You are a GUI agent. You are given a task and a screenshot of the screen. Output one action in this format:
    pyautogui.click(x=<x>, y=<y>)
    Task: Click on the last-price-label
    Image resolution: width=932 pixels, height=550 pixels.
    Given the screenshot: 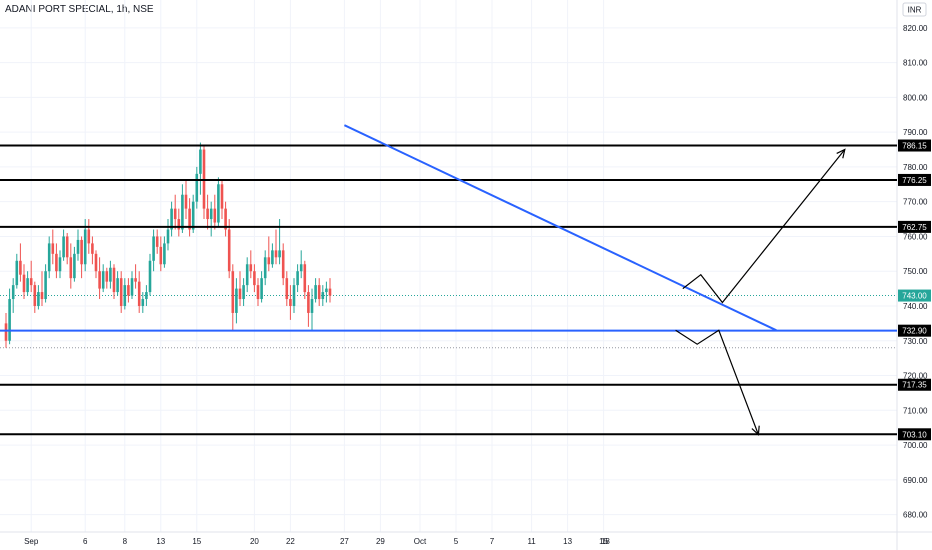 What is the action you would take?
    pyautogui.click(x=914, y=295)
    